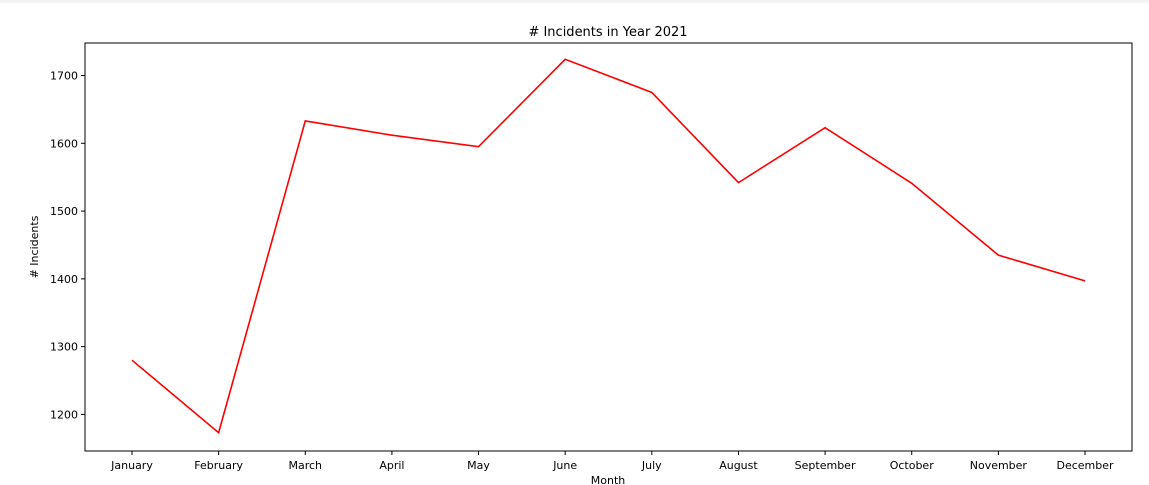 The width and height of the screenshot is (1149, 485). I want to click on x-tick-label: September, so click(825, 465).